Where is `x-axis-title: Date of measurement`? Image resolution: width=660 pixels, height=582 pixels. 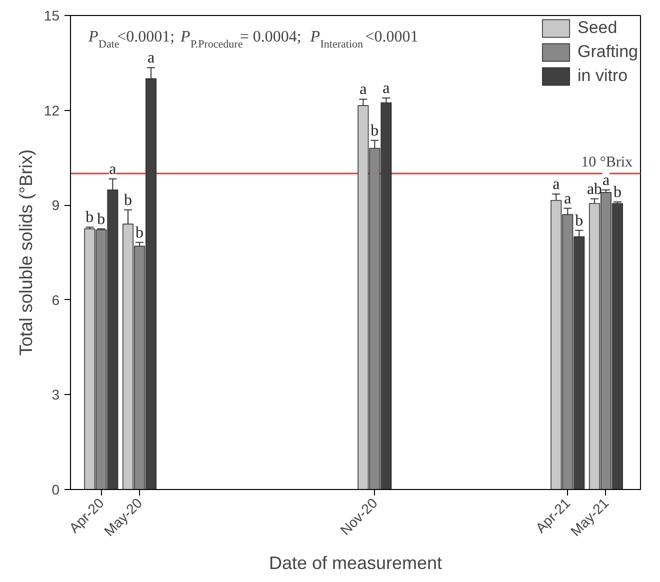 x-axis-title: Date of measurement is located at coordinates (355, 562).